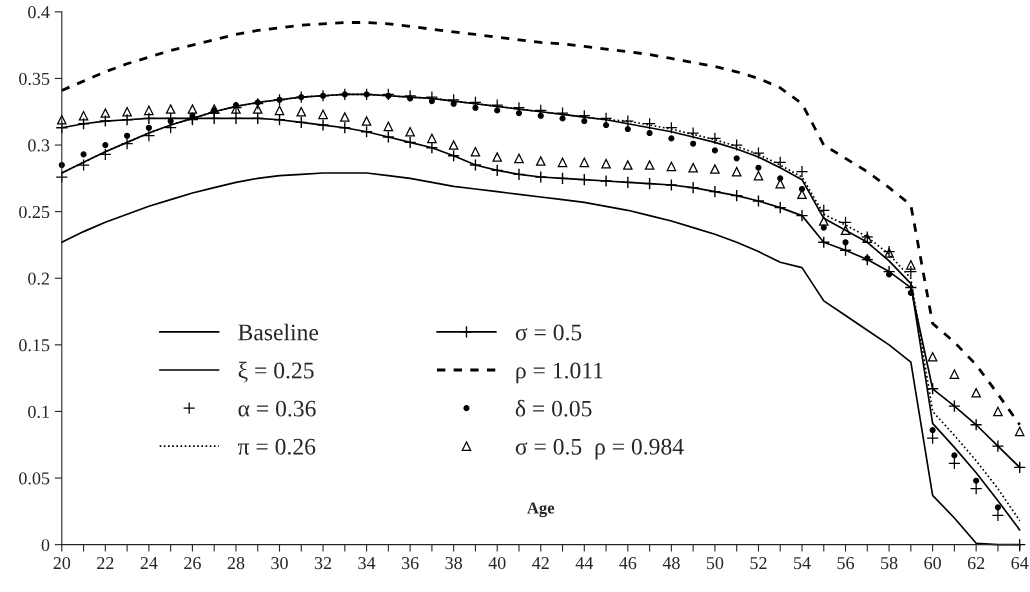 The width and height of the screenshot is (1030, 592). Describe the element at coordinates (889, 563) in the screenshot. I see `x-tick-label: 58` at that location.